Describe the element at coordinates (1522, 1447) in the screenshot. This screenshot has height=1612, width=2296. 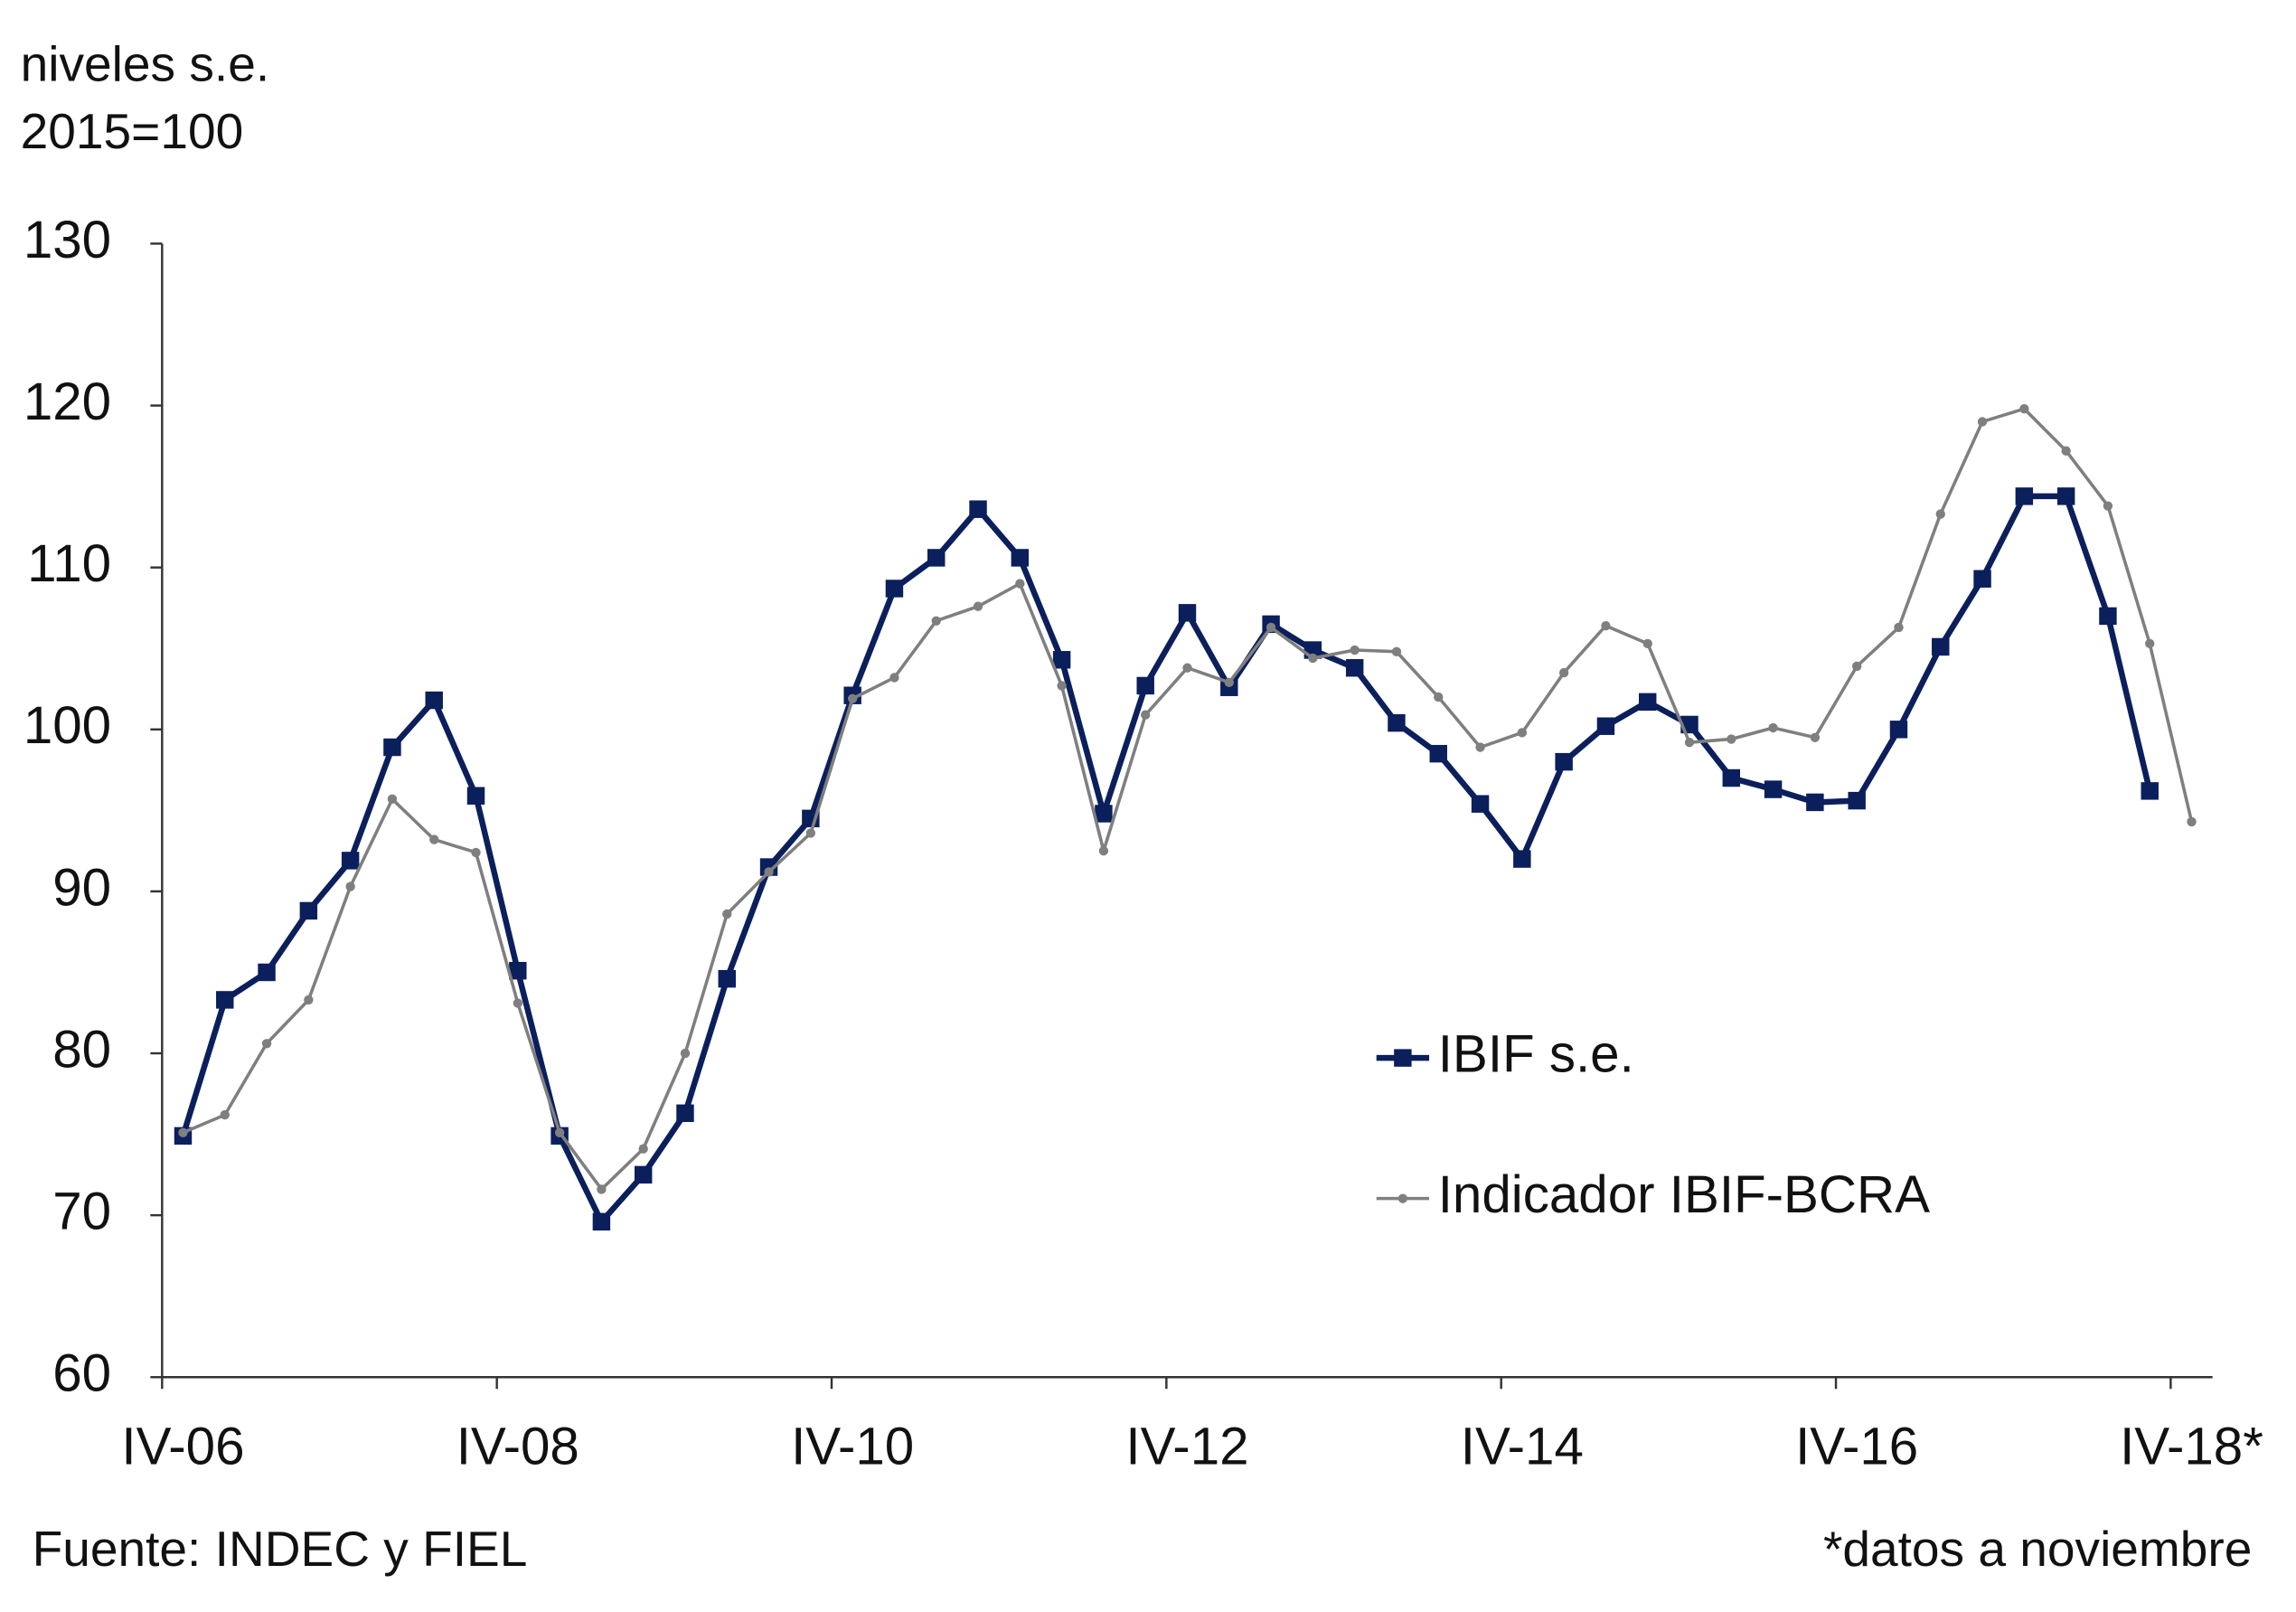
I see `x-tick-label: IV-14` at that location.